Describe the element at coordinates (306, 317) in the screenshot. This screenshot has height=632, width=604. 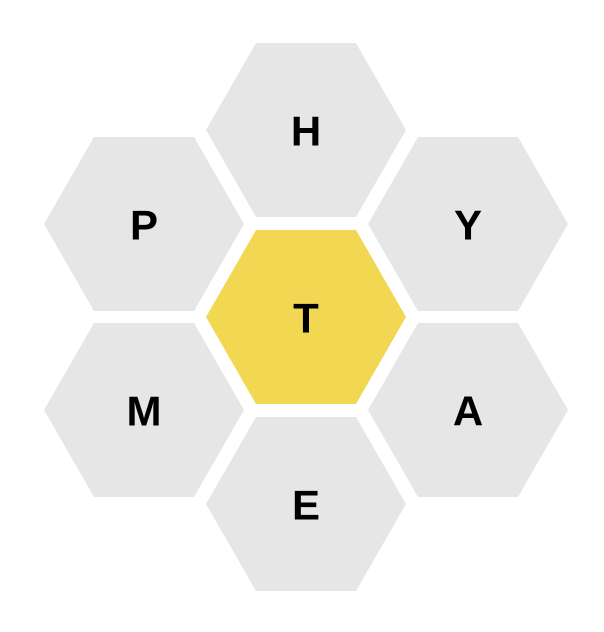
I see `hive-cell-center: T` at that location.